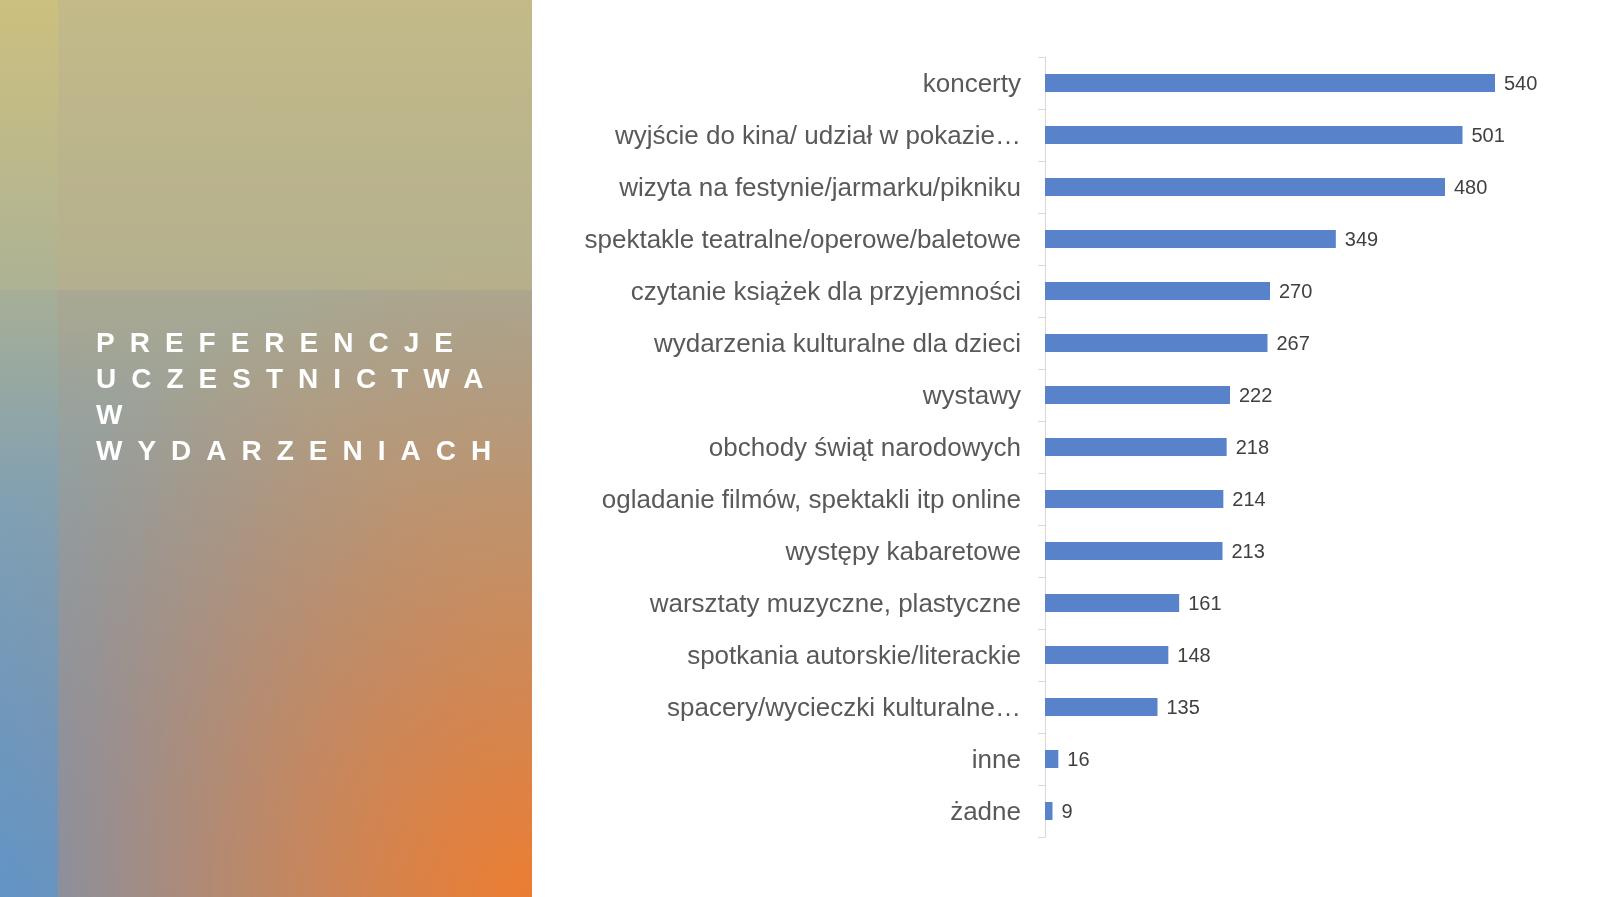 Image resolution: width=1600 pixels, height=897 pixels. Describe the element at coordinates (819, 187) in the screenshot. I see `y-tick-label: wizyta na festynie/jarmarku/pikniku` at that location.